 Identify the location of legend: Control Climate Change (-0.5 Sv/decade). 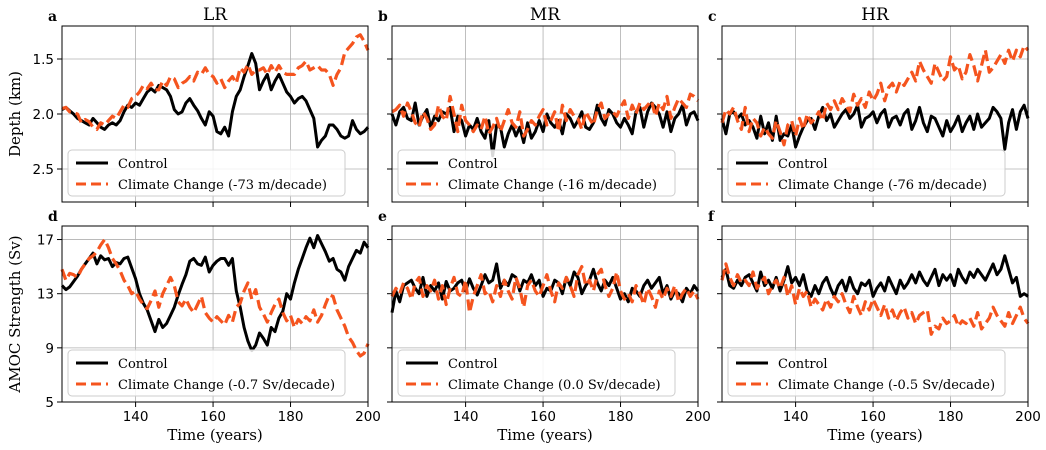
(866, 373).